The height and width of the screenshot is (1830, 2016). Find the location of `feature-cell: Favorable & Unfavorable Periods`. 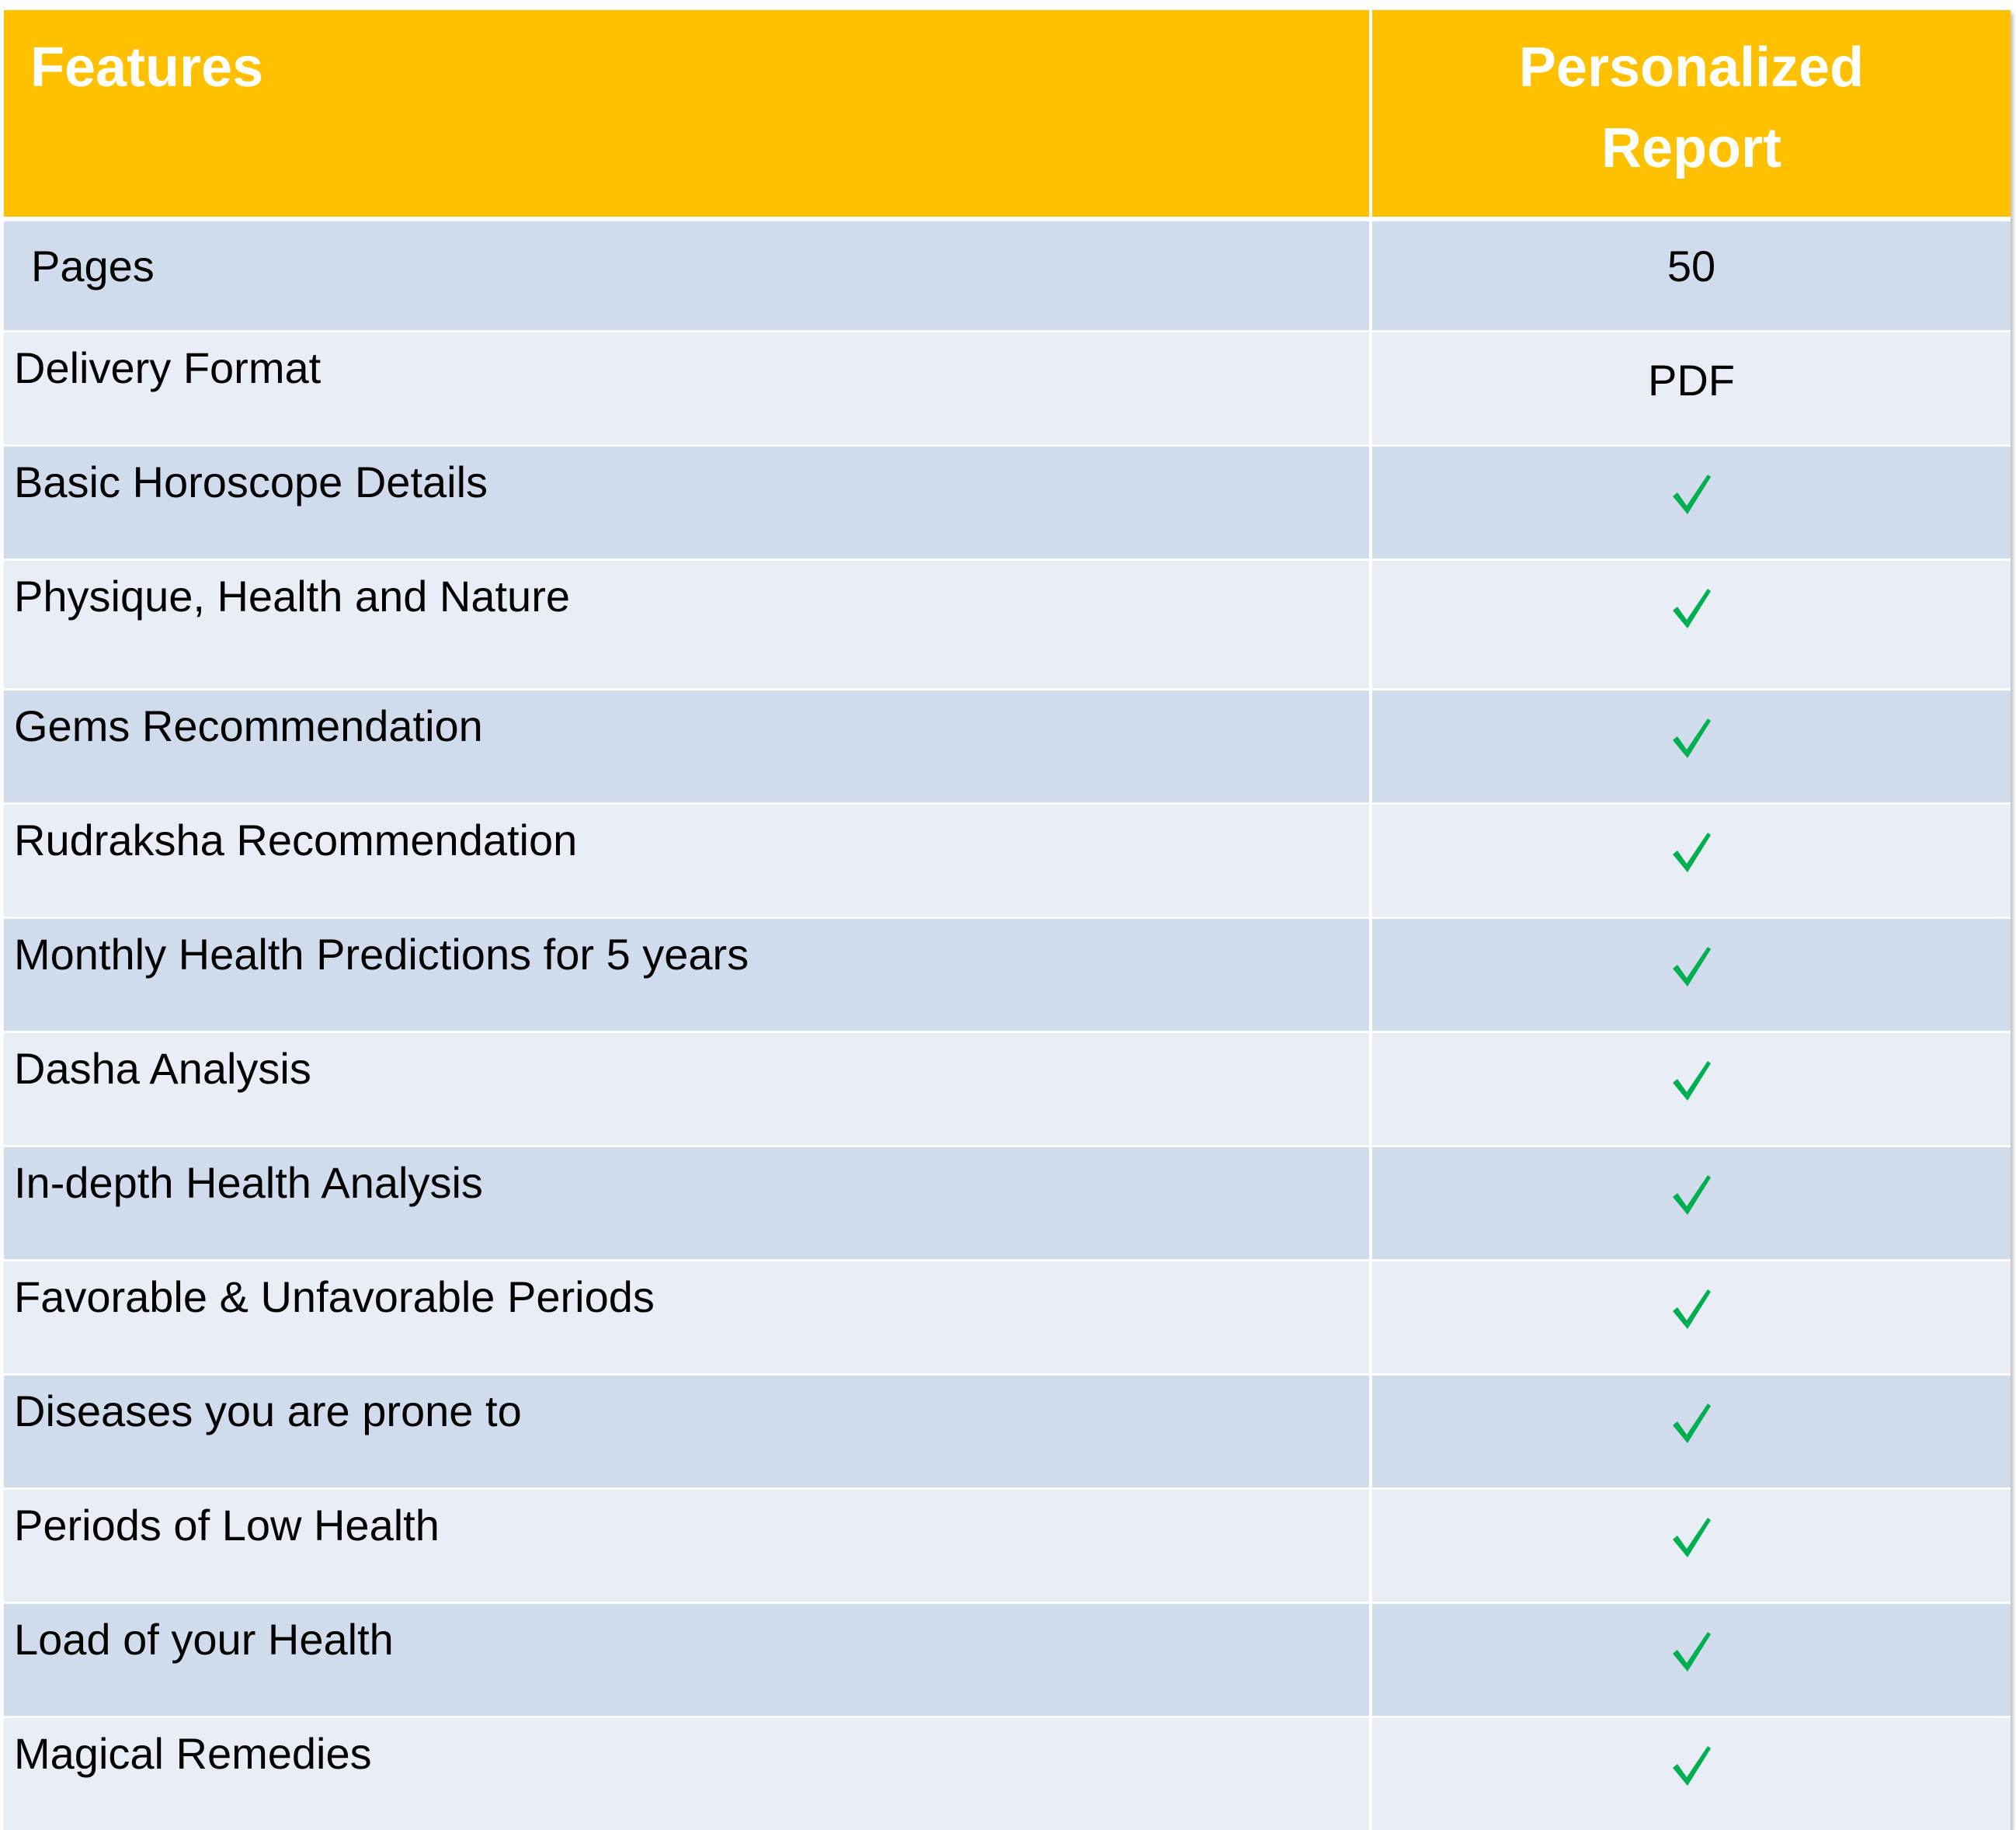

feature-cell: Favorable & Unfavorable Periods is located at coordinates (687, 1318).